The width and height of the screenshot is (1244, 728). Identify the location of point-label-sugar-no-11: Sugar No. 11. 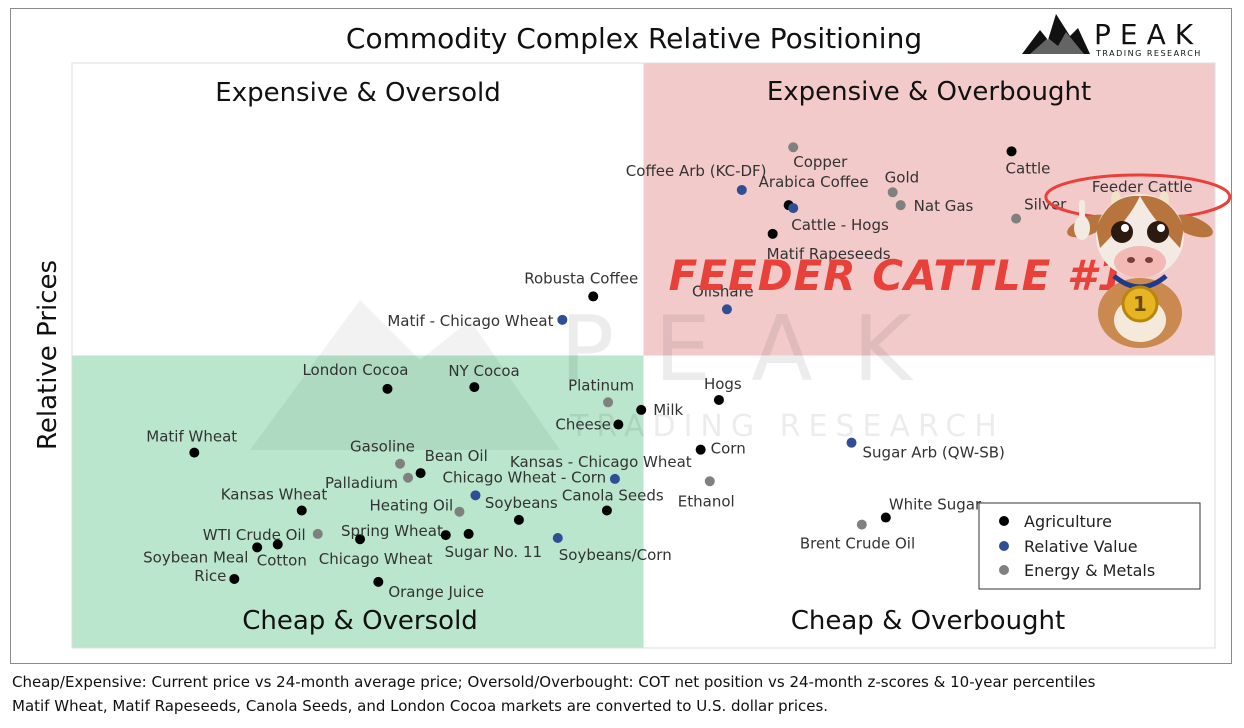
(493, 552).